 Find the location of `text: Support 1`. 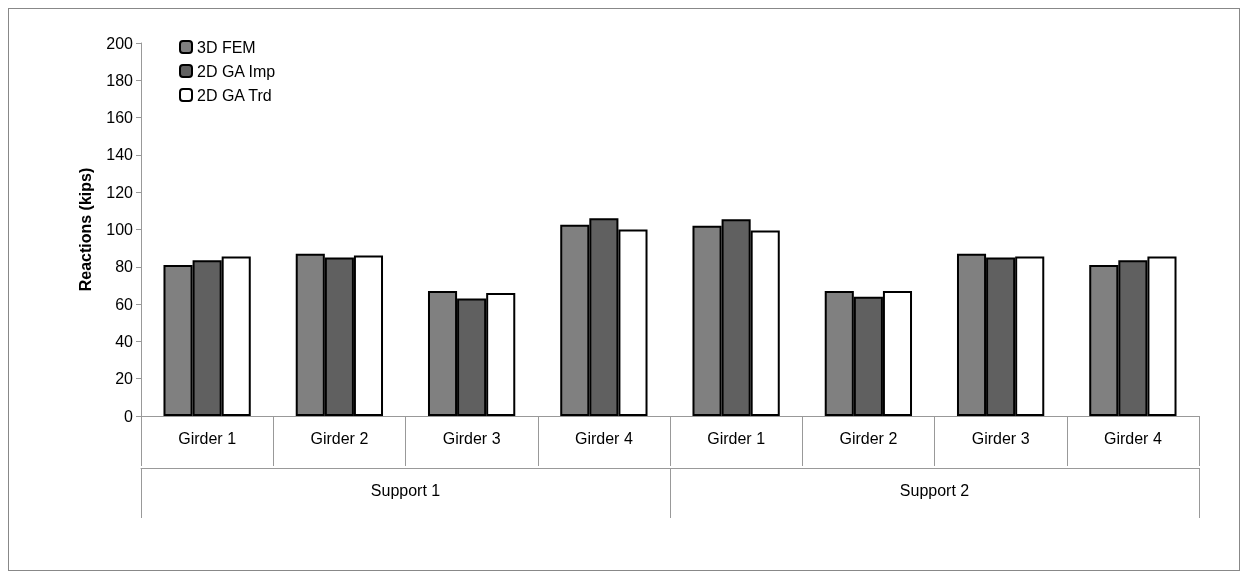

text: Support 1 is located at coordinates (405, 490).